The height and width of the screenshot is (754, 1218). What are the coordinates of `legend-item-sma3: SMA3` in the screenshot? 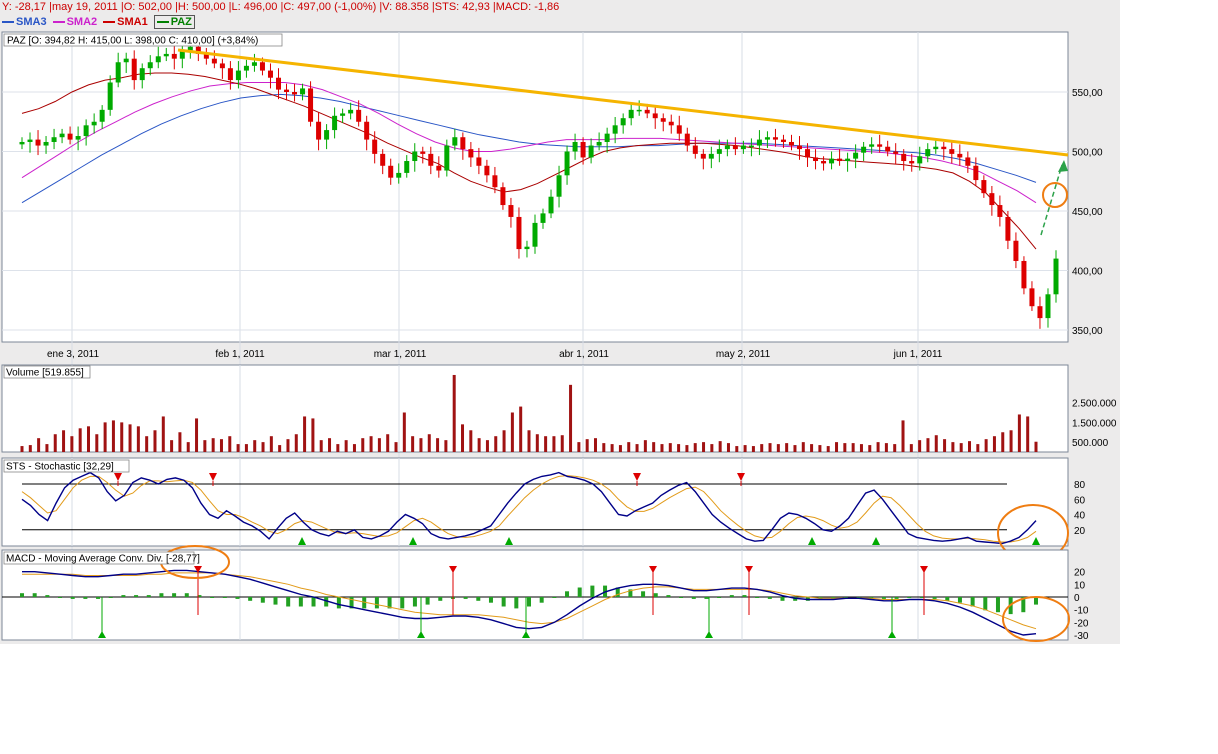 It's located at (24, 22).